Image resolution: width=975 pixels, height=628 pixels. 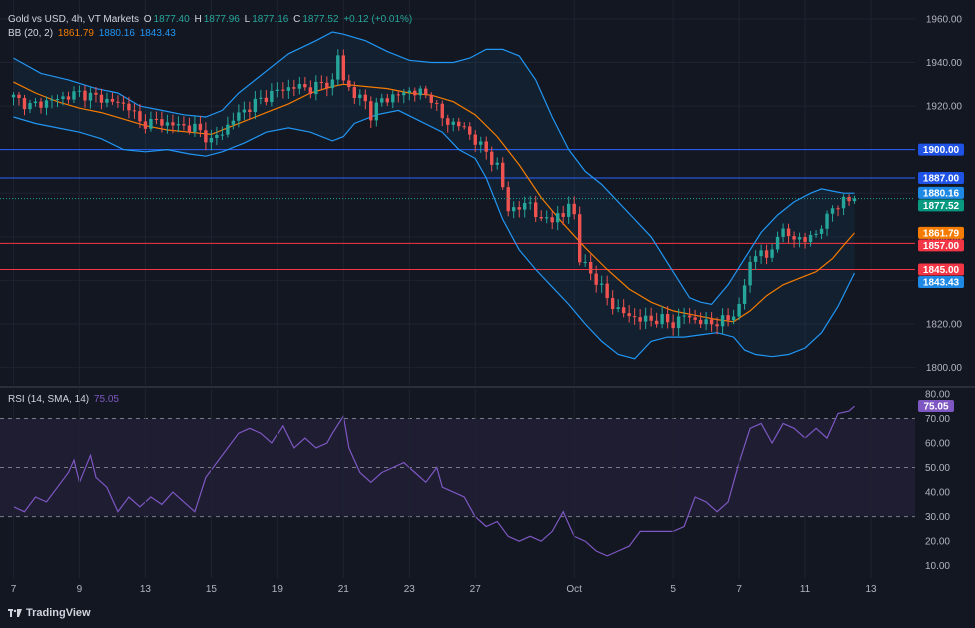 I want to click on symbol-title: Gold vs USD, 4h, VT Markets, so click(x=73, y=19).